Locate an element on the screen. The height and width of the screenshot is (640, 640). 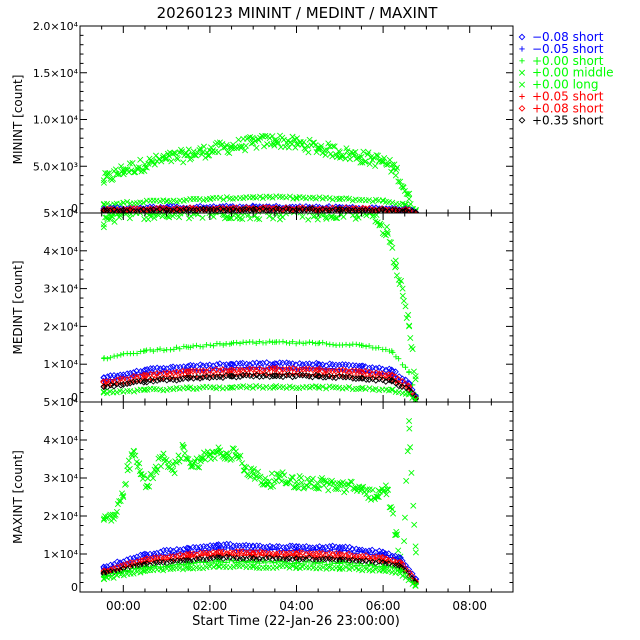
minint-series-p035s is located at coordinates (259, 209).